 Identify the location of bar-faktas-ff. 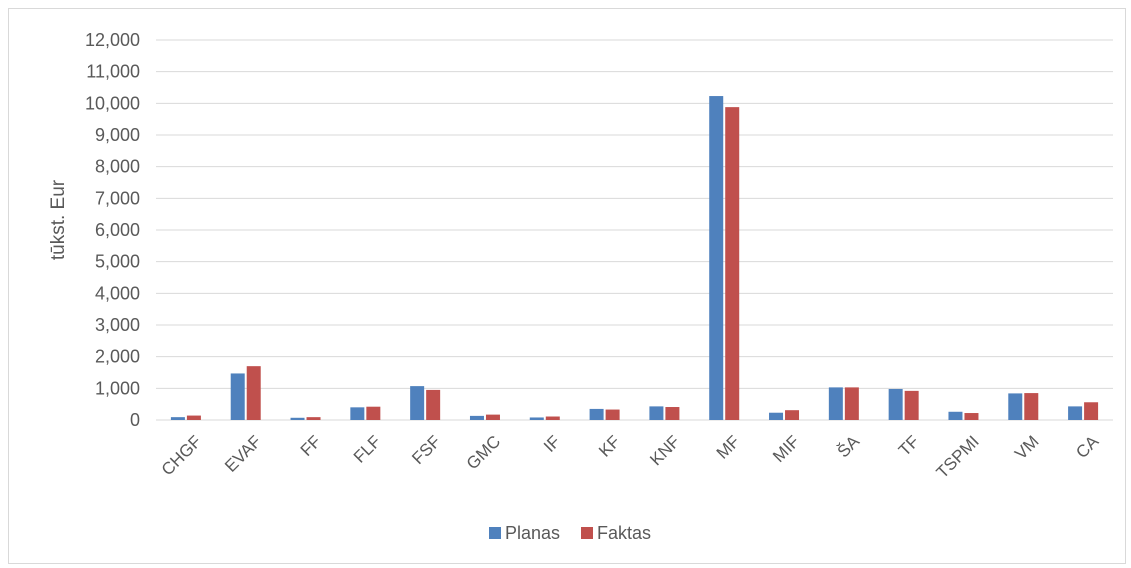
(313, 418).